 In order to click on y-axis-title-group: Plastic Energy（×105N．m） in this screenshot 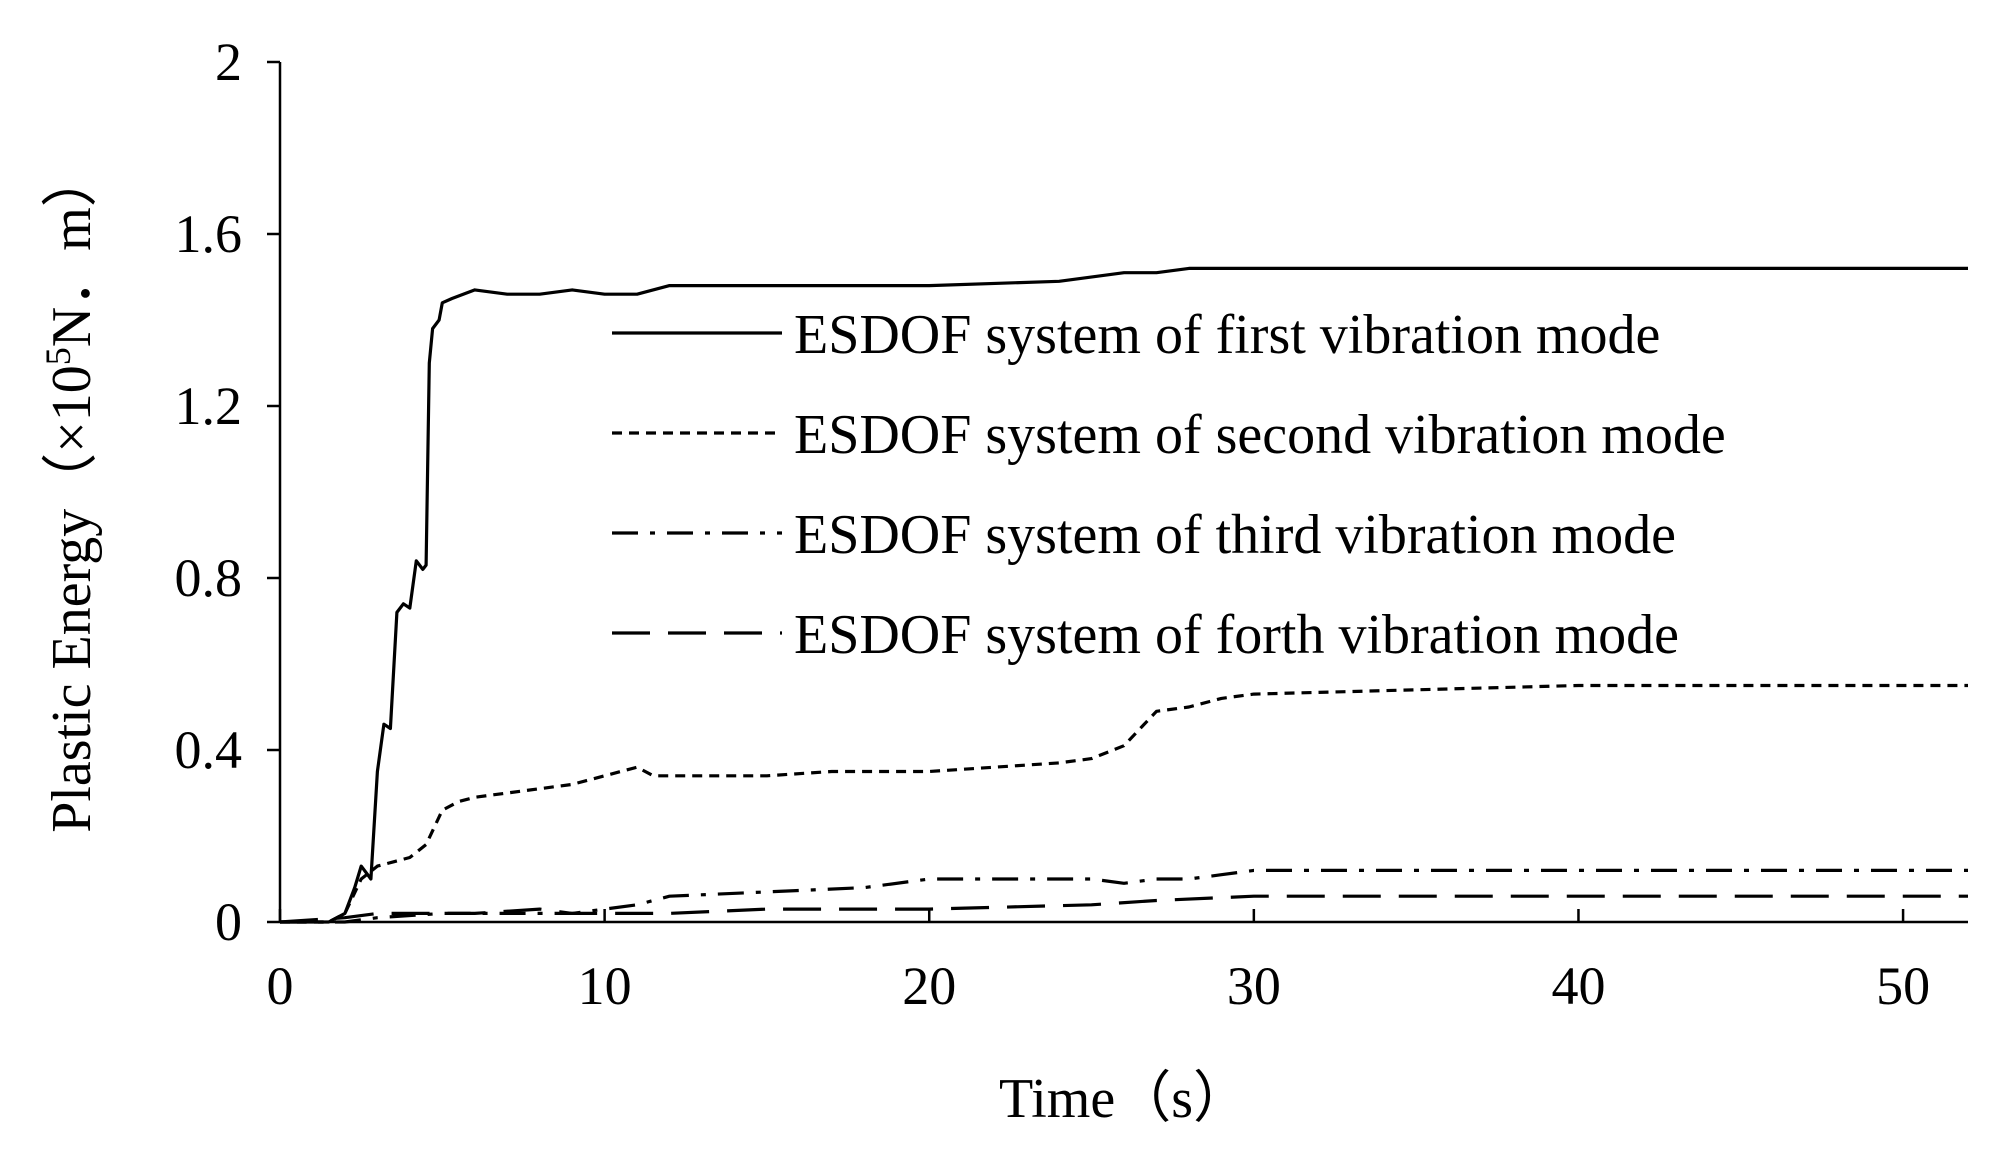, I will do `click(70, 492)`.